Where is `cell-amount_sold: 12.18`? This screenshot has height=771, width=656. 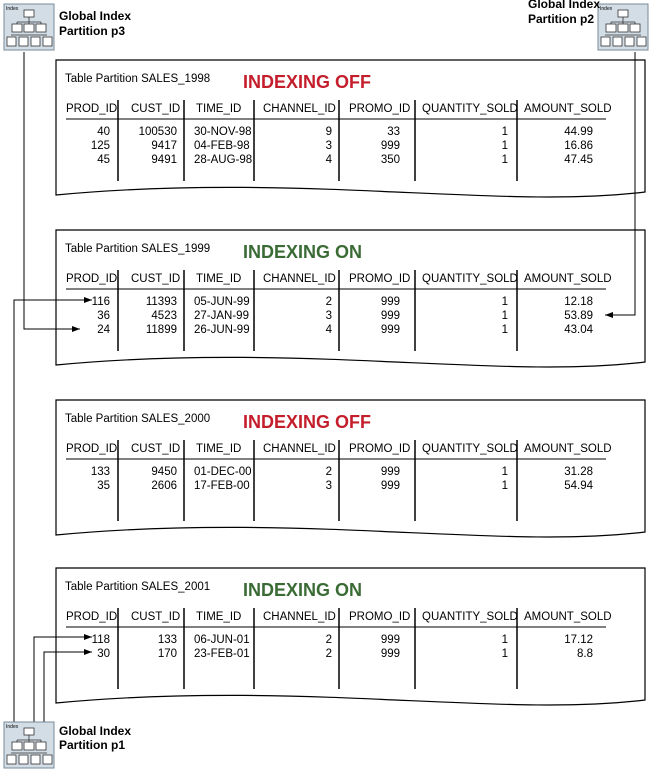
cell-amount_sold: 12.18 is located at coordinates (578, 302).